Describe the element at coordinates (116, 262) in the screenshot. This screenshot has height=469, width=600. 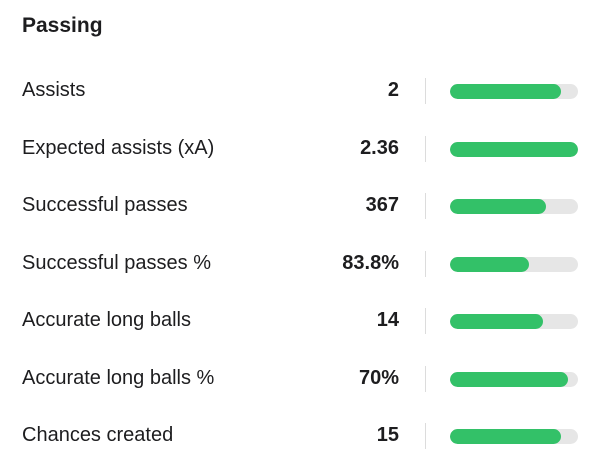
I see `stat-label: Successful passes %` at that location.